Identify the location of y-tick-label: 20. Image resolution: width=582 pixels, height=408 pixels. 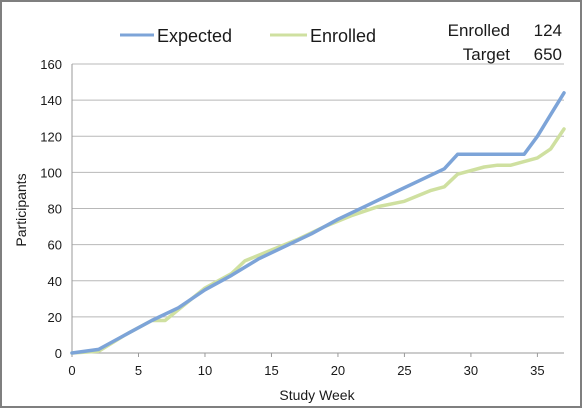
(55, 317).